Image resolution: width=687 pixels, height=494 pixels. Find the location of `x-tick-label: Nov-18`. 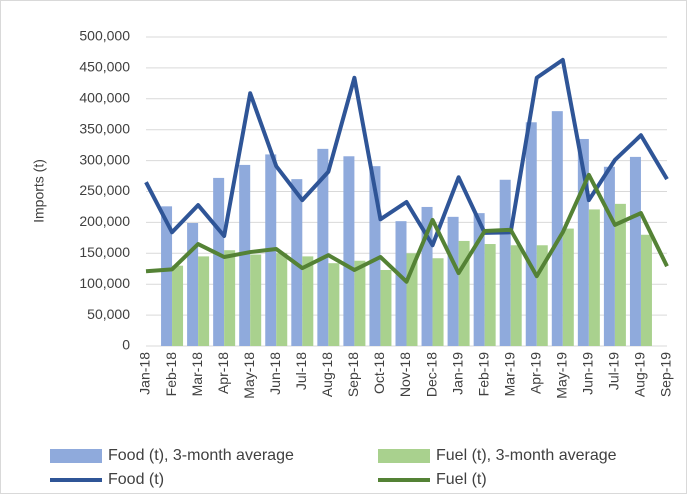

x-tick-label: Nov-18 is located at coordinates (405, 374).